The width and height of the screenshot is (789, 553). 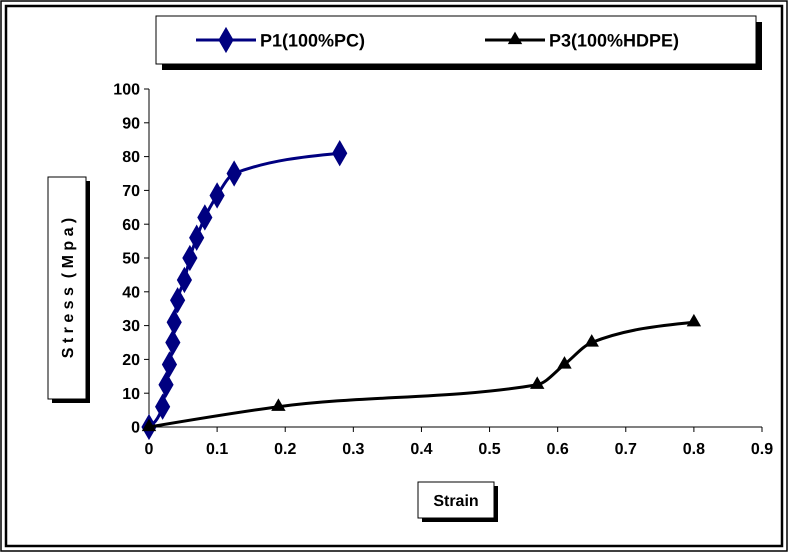 What do you see at coordinates (694, 449) in the screenshot?
I see `x-tick-label: 0.8` at bounding box center [694, 449].